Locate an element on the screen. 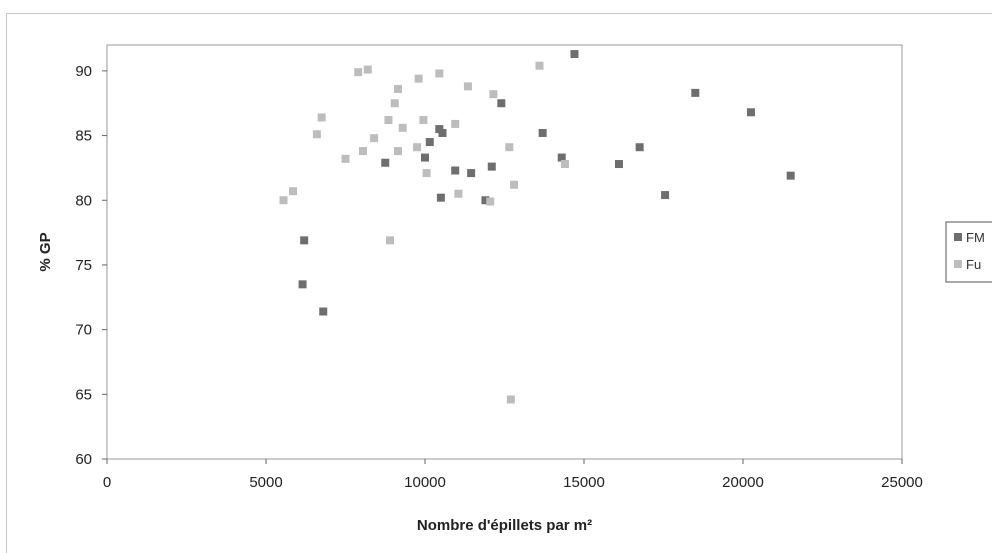 The image size is (992, 553). x-tick-label: 0 is located at coordinates (107, 482).